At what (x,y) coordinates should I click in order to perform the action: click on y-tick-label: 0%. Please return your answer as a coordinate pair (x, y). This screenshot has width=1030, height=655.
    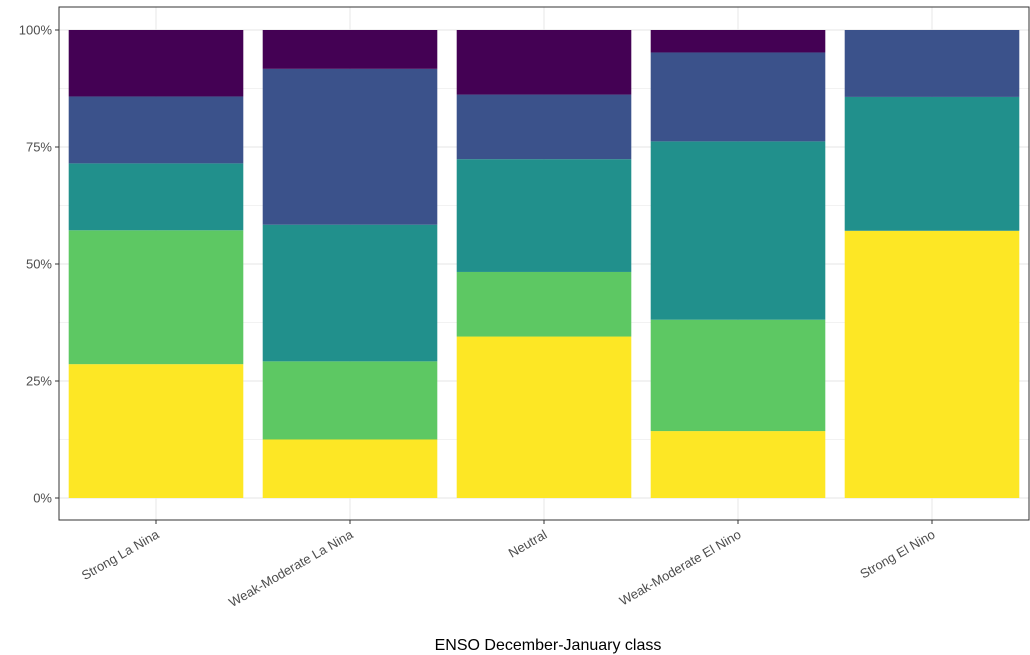
    Looking at the image, I should click on (42, 498).